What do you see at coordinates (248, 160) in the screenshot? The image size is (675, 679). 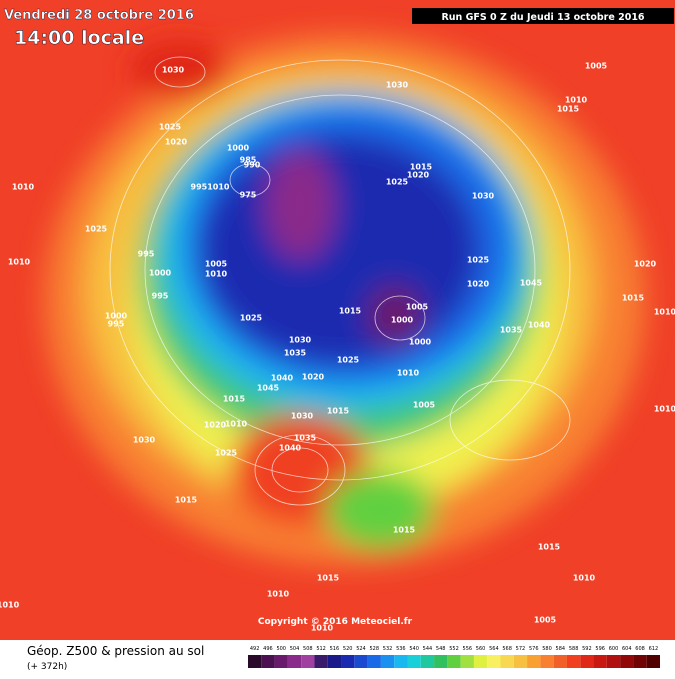 I see `pressure-label: 985` at bounding box center [248, 160].